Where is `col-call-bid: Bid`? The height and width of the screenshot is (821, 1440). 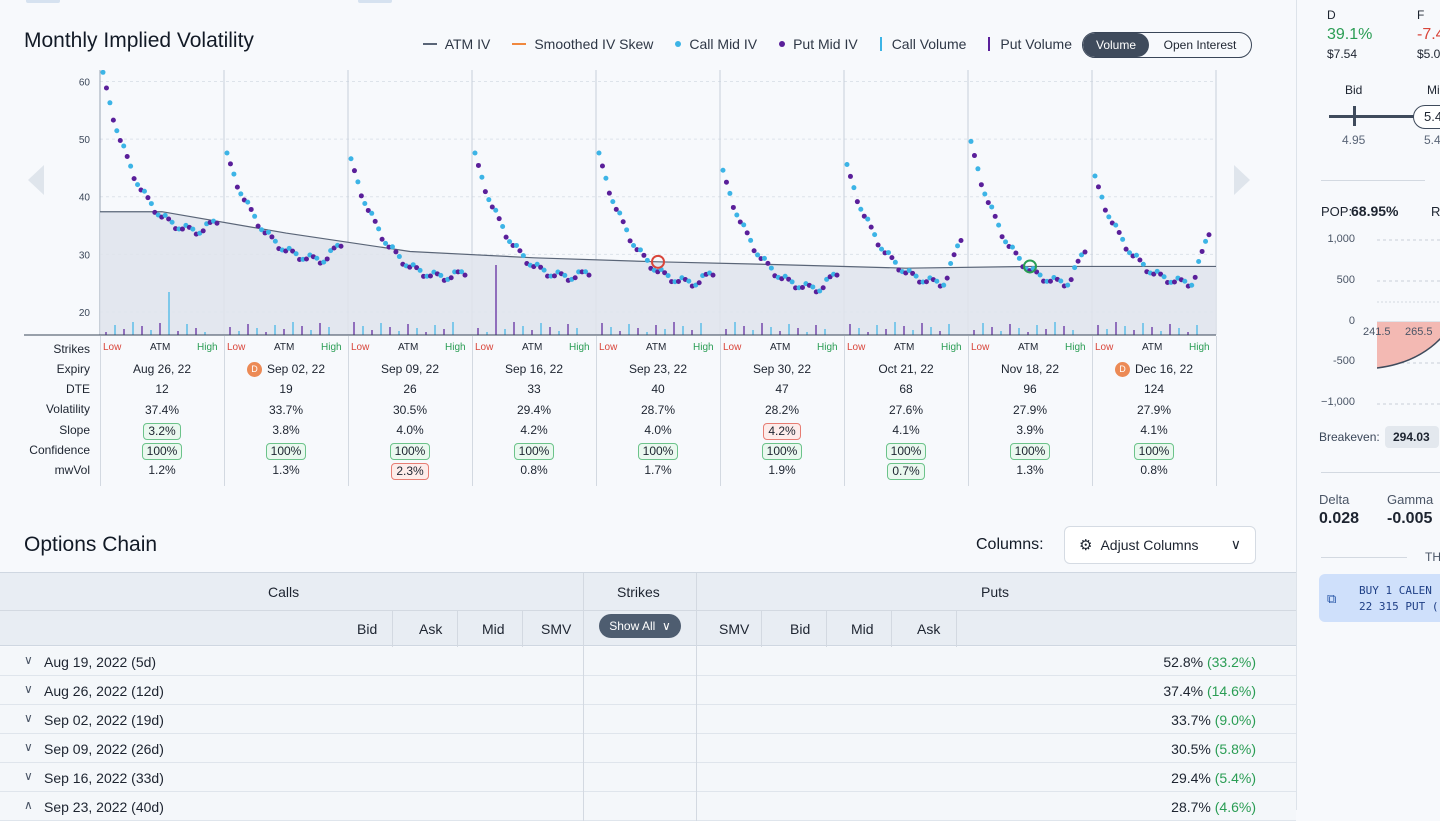 col-call-bid: Bid is located at coordinates (367, 629).